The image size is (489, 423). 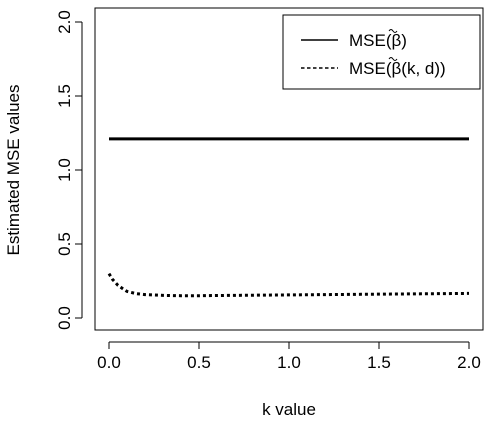 What do you see at coordinates (64, 244) in the screenshot?
I see `y-tick-label: 0.5` at bounding box center [64, 244].